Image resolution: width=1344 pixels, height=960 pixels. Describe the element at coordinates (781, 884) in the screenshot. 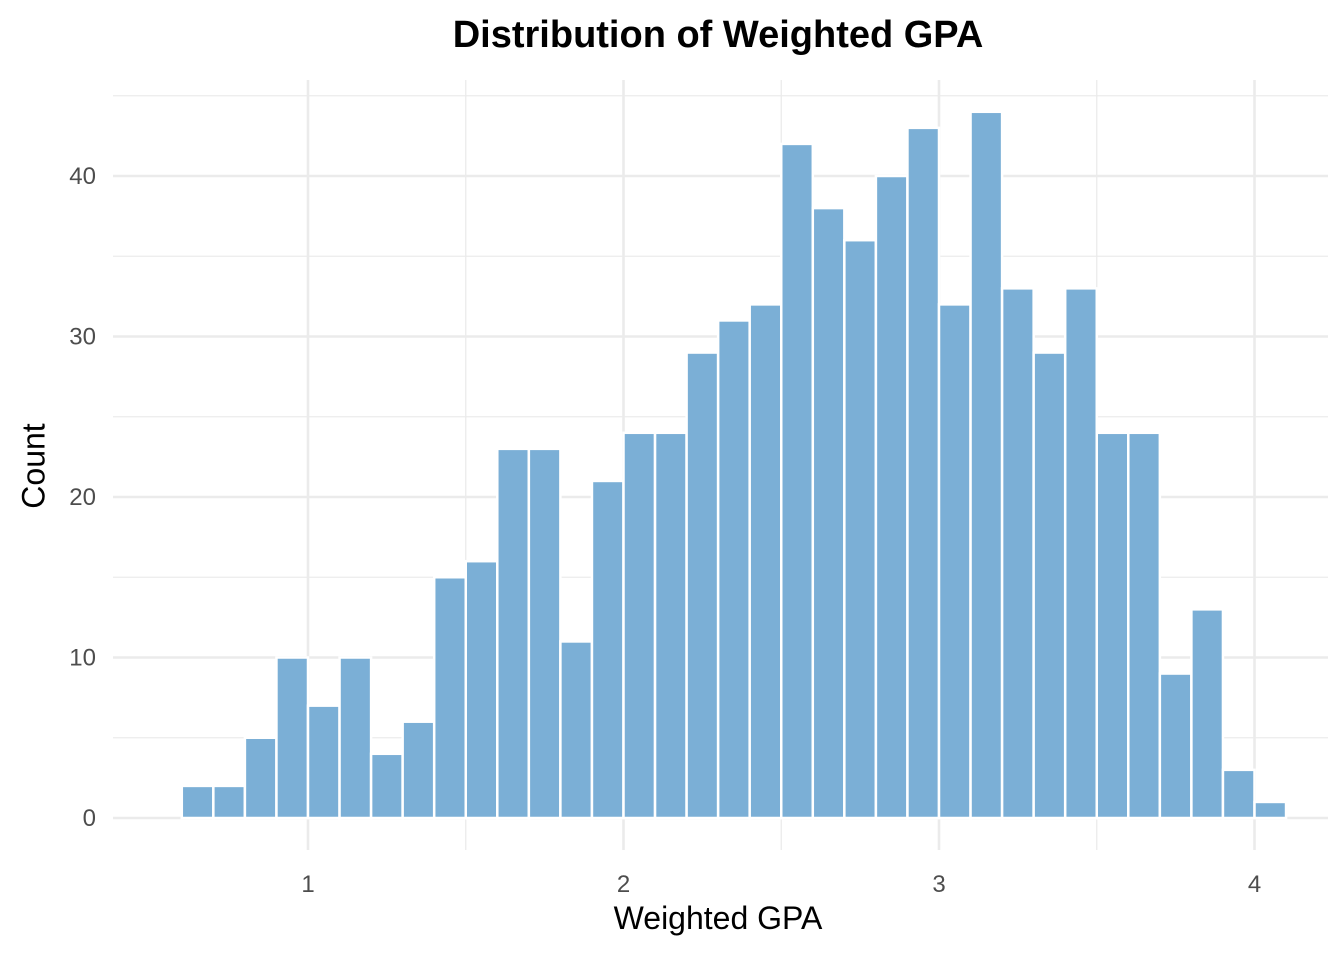

I see `x-tick-labels: 1 2 3 4` at that location.